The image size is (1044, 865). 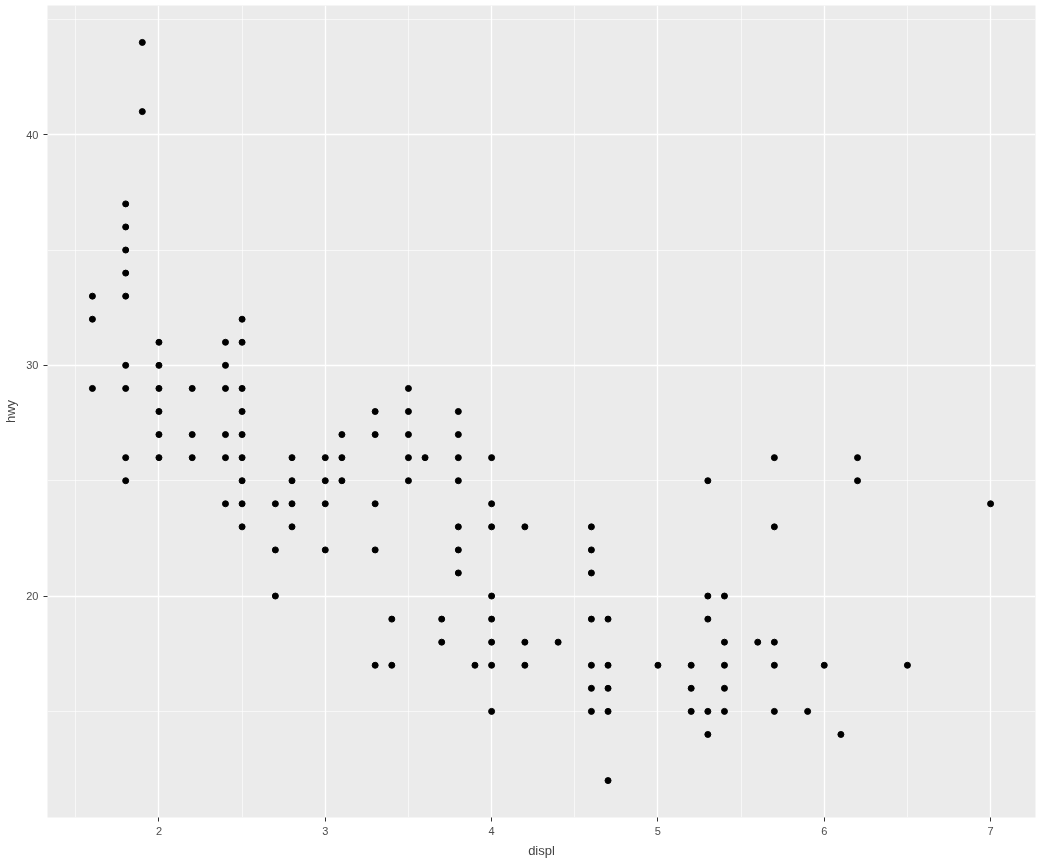 I want to click on y-tick-label: 30, so click(x=32, y=365).